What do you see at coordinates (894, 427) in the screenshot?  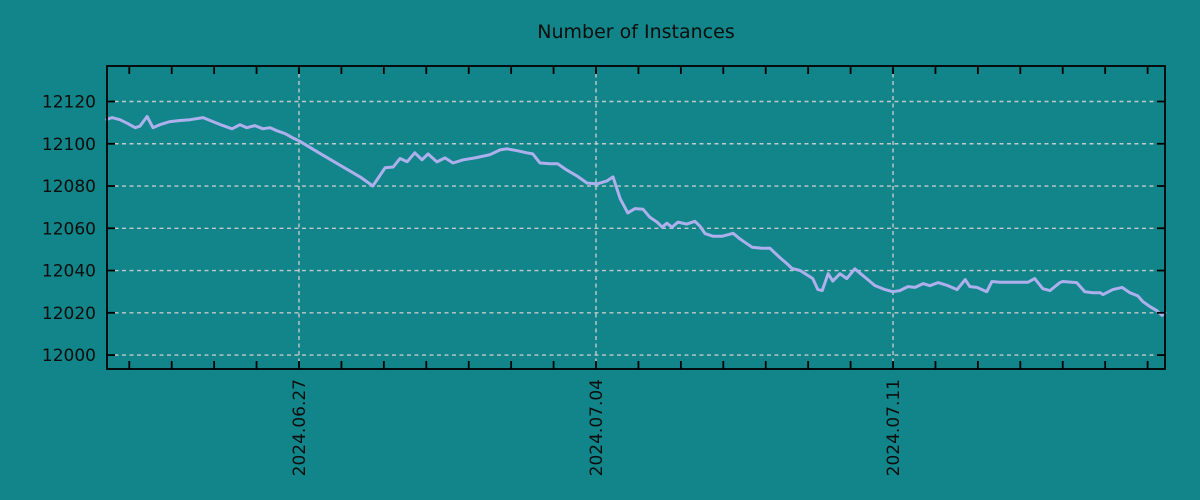 I see `x-tick-label: 2024.07.11` at bounding box center [894, 427].